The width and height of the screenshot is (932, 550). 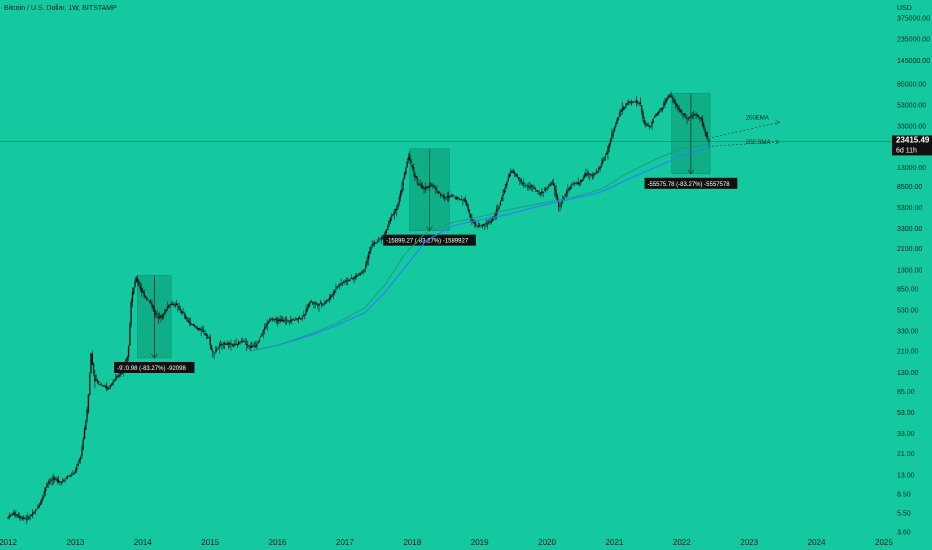 What do you see at coordinates (913, 61) in the screenshot?
I see `y-tick-label: 145000.00` at bounding box center [913, 61].